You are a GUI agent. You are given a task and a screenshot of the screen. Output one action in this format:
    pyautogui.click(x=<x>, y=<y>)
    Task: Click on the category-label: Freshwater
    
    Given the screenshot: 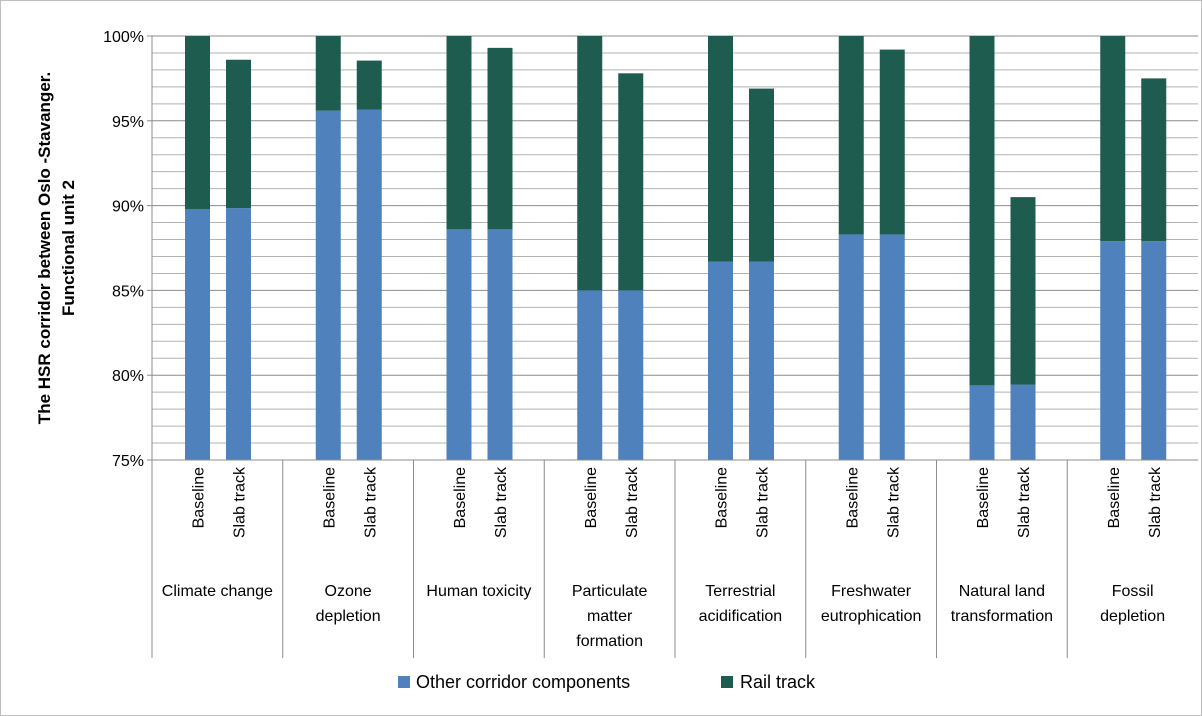 What is the action you would take?
    pyautogui.click(x=871, y=591)
    